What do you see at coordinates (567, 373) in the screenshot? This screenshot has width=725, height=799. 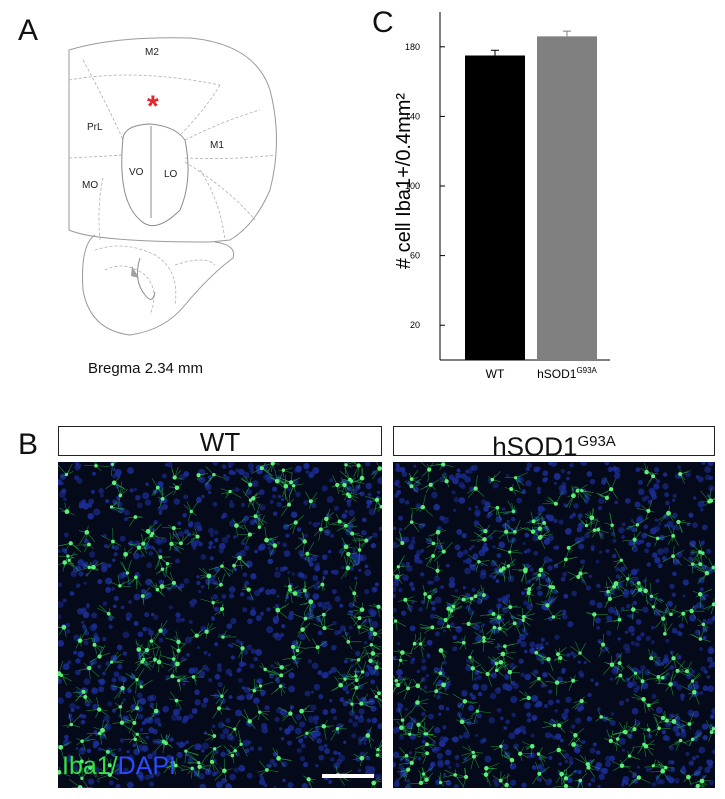 I see `x-tick-label: hSOD1G93A` at bounding box center [567, 373].